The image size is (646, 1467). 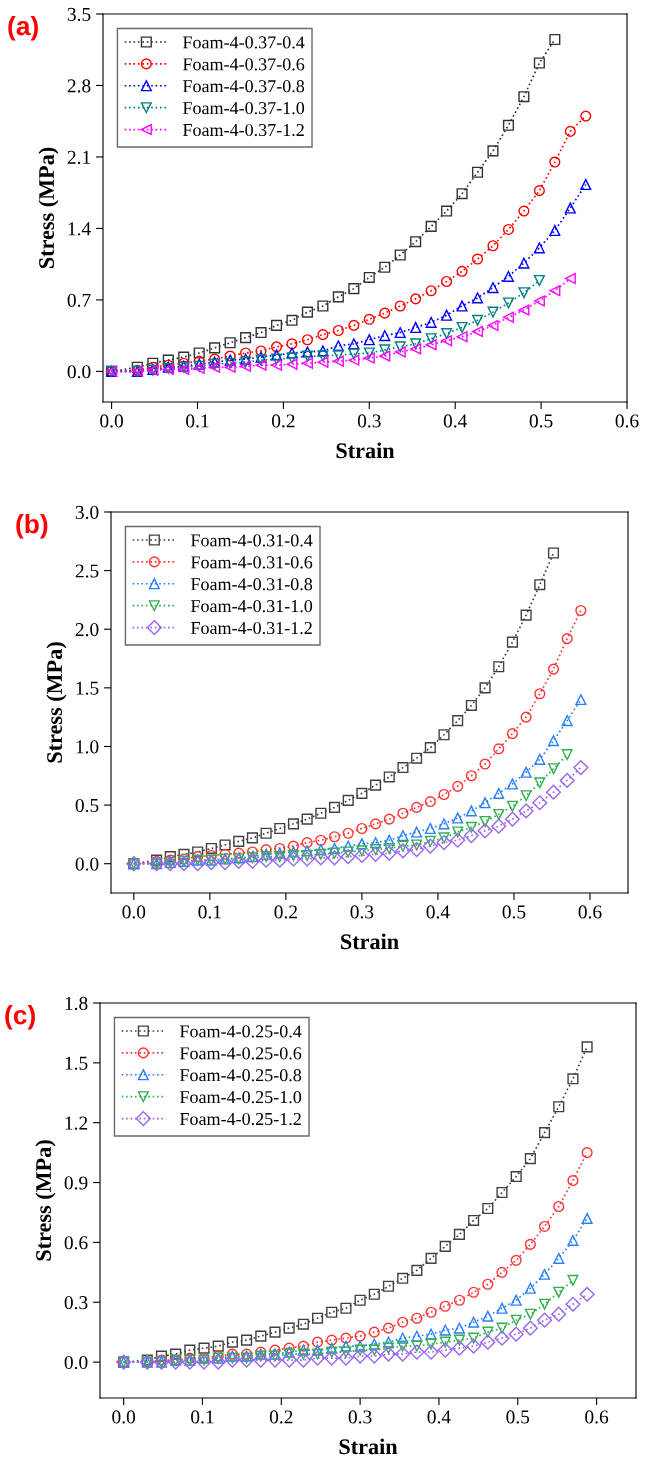 What do you see at coordinates (76, 1003) in the screenshot?
I see `y-tick-label: 1.8` at bounding box center [76, 1003].